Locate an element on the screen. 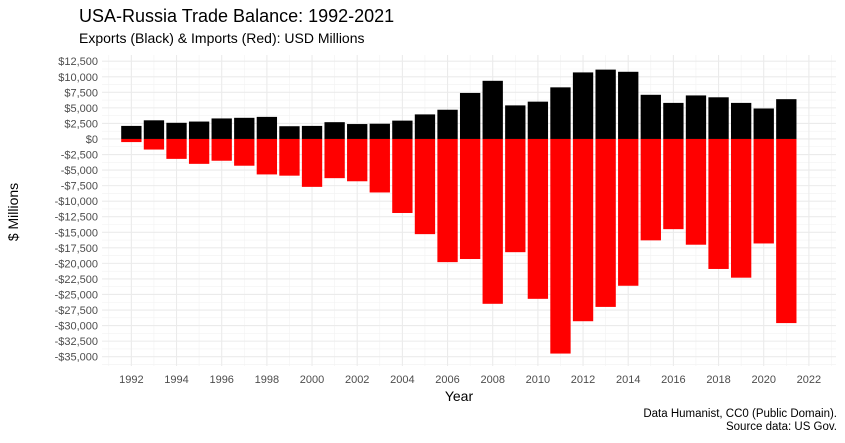 The image size is (845, 443). export-bar-2000 is located at coordinates (312, 132).